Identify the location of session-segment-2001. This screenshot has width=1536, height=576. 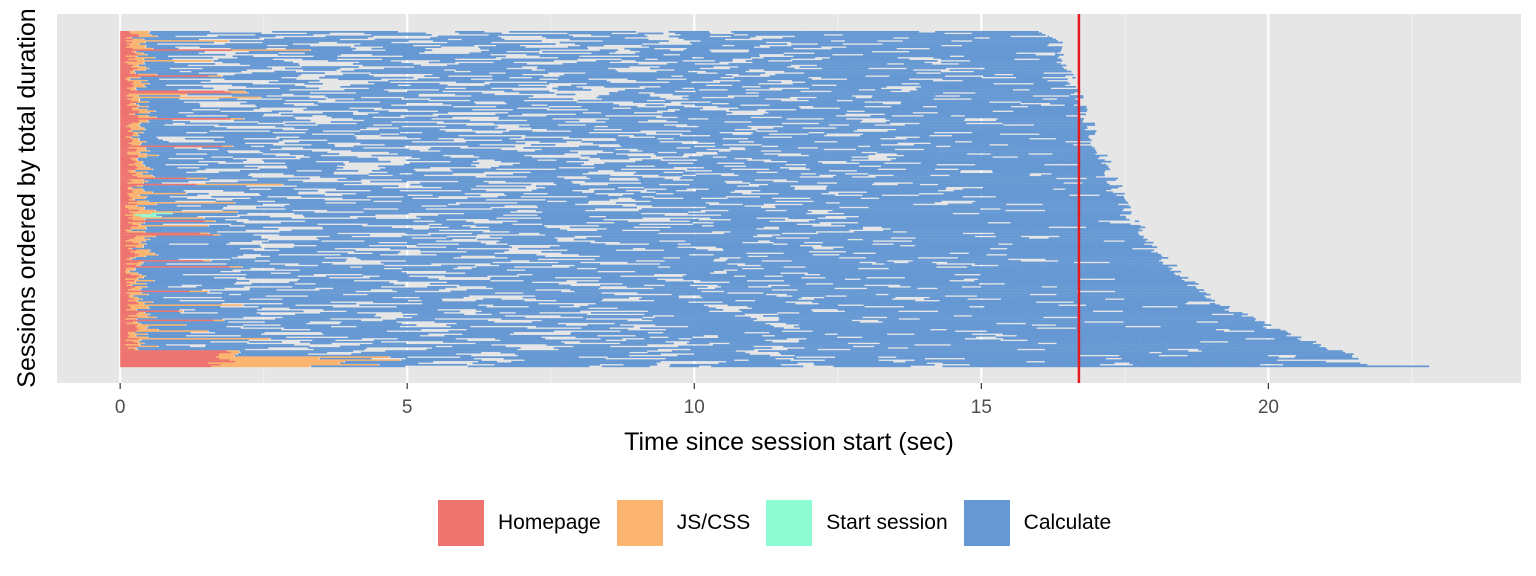
(1137, 221).